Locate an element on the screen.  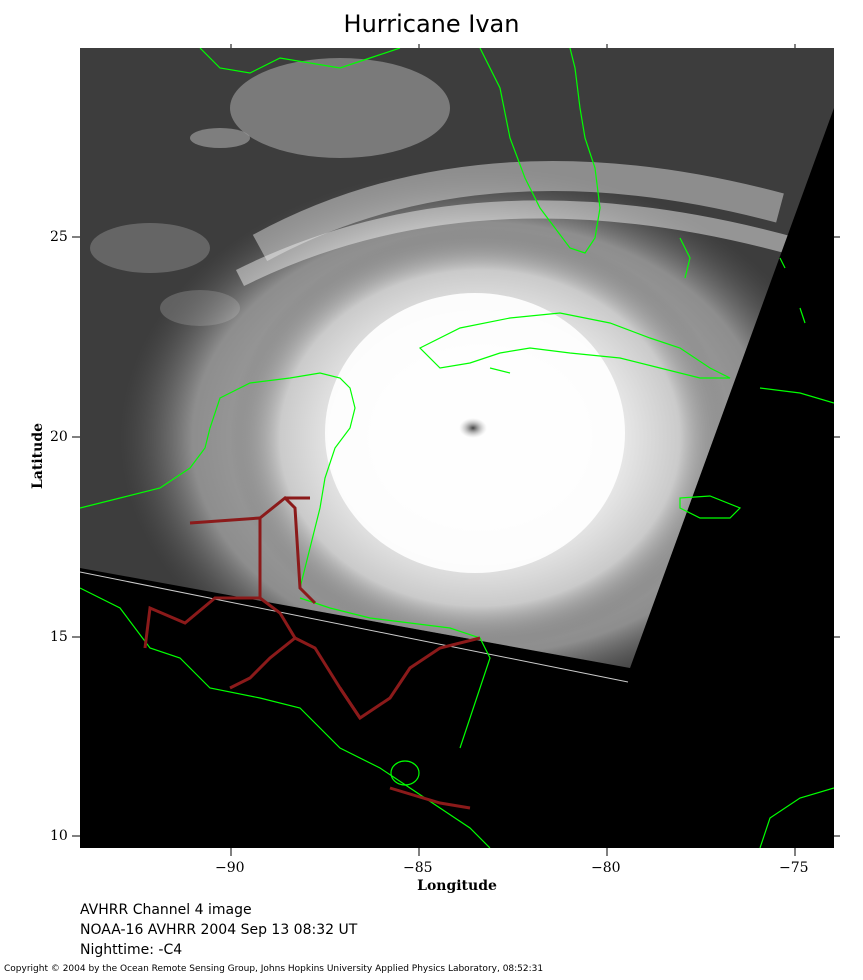
y-tick-label: 15 is located at coordinates (59, 637).